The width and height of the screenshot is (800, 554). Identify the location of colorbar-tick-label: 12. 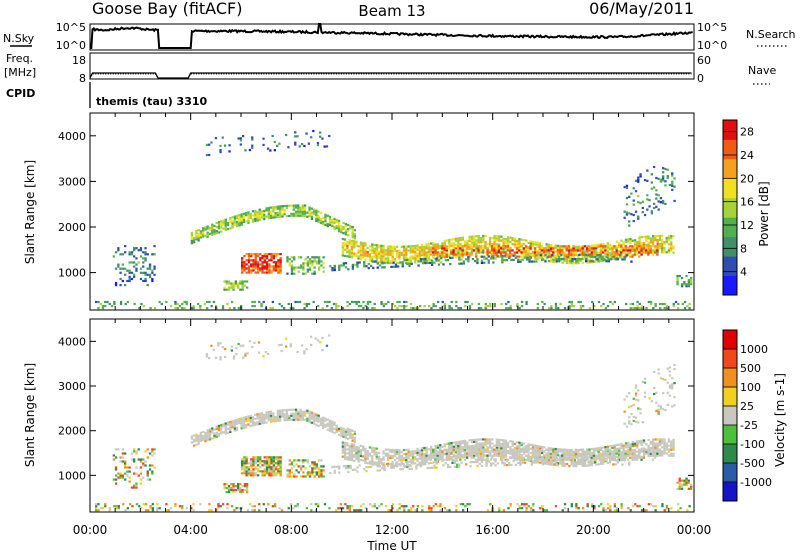
(747, 225).